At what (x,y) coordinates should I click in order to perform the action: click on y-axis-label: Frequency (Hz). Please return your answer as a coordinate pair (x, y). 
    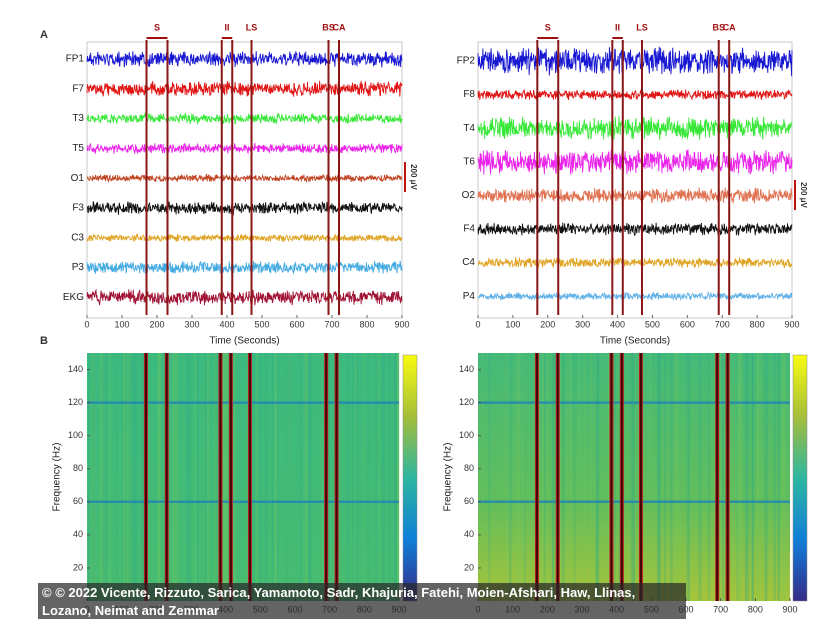
    Looking at the image, I should click on (448, 477).